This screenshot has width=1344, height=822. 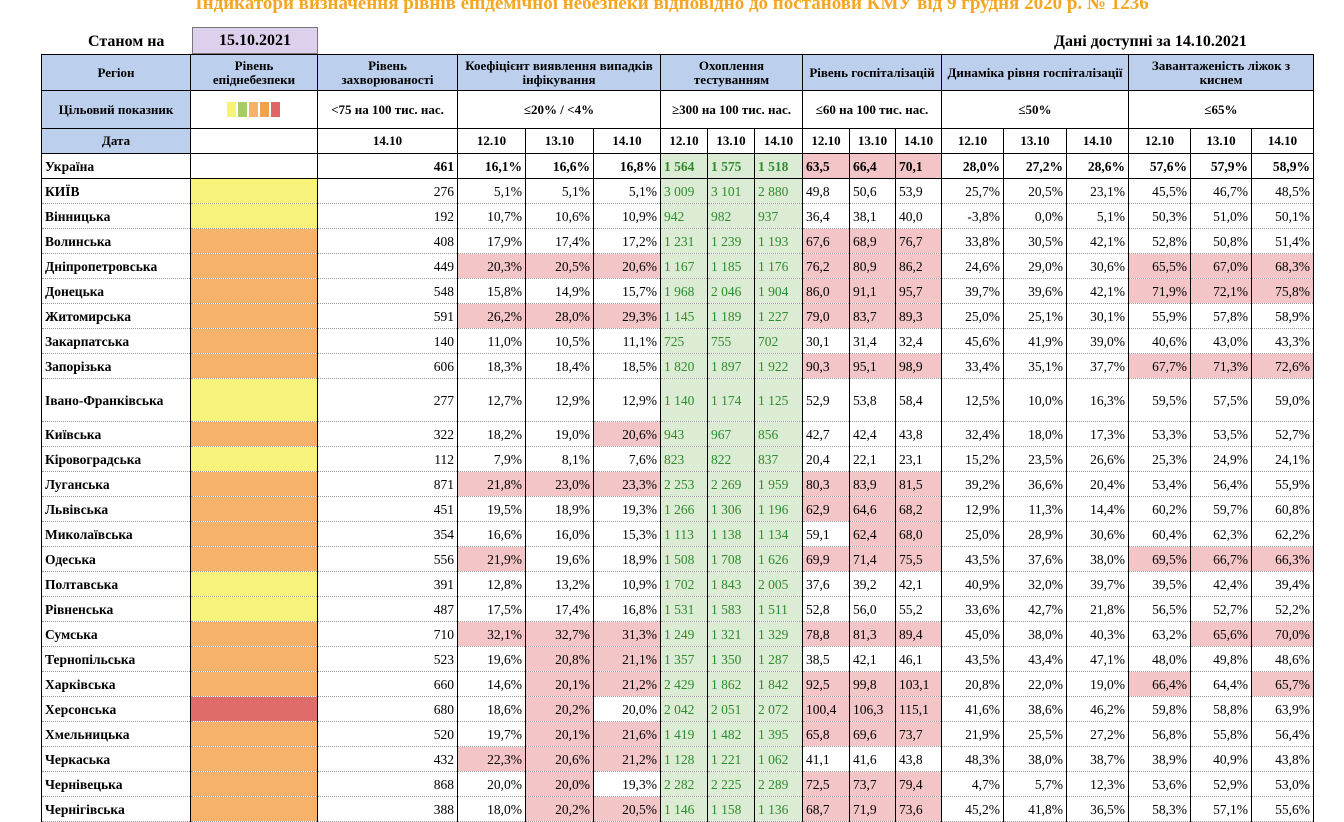 I want to click on hospitalization-value: 103,1, so click(x=918, y=684).